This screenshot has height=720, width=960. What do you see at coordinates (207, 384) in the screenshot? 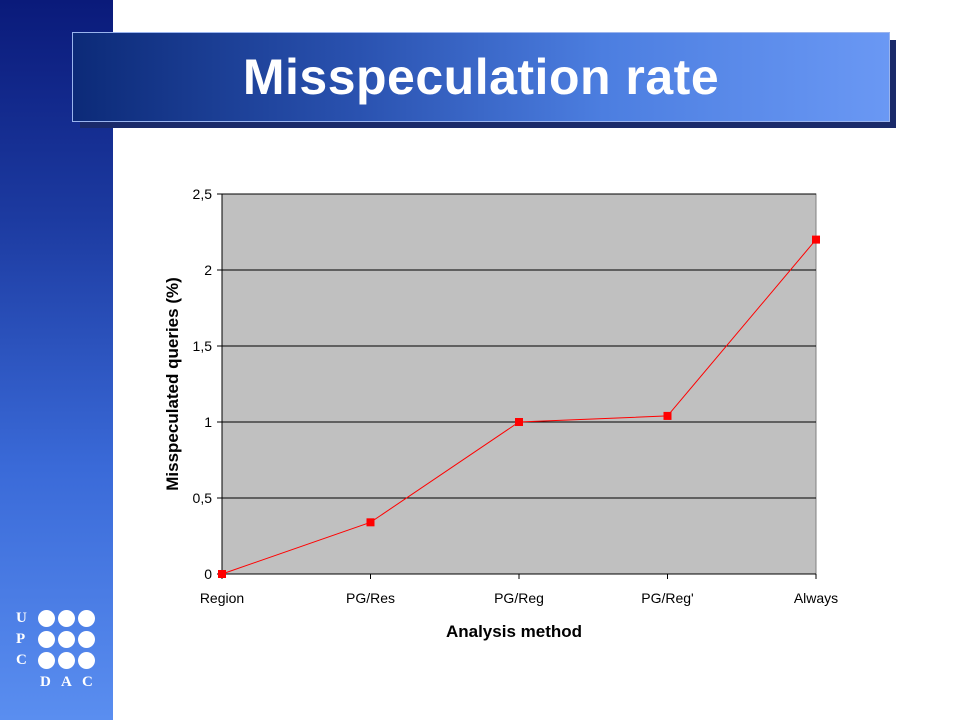
I see `y-axis-ticks: 0 0,5 1 1,5 2 2,5` at bounding box center [207, 384].